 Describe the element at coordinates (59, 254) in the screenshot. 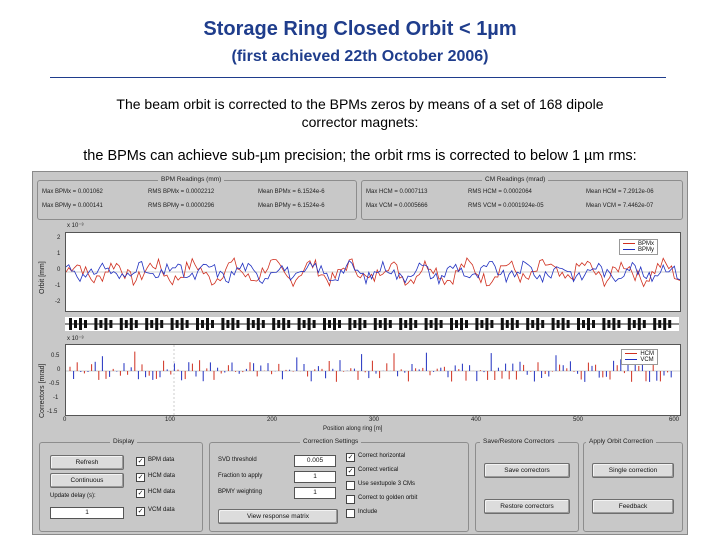

I see `orbit-ytick: 1` at that location.